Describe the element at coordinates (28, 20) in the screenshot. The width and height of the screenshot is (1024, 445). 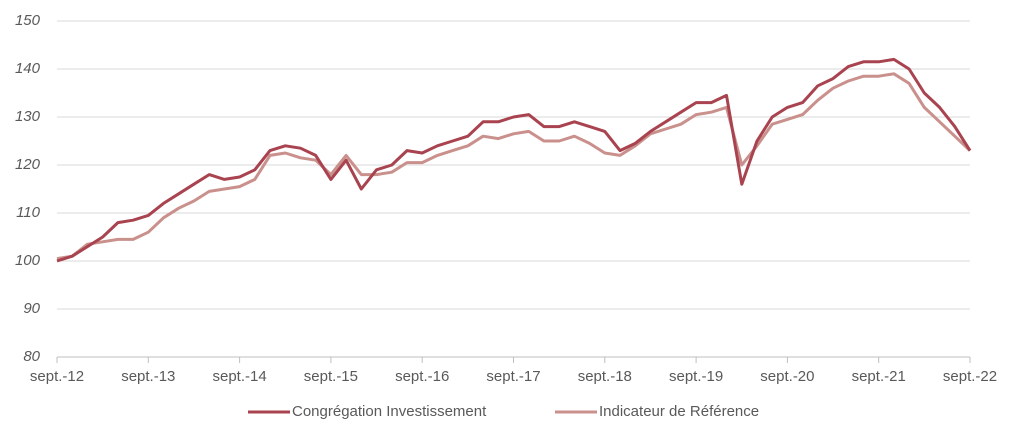
I see `y-tick-label: 150` at that location.